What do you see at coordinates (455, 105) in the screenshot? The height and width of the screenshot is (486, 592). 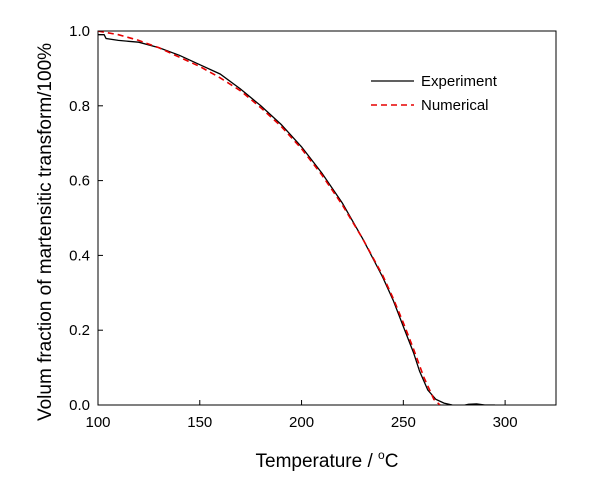 I see `legend-label-numerical: Numerical` at bounding box center [455, 105].